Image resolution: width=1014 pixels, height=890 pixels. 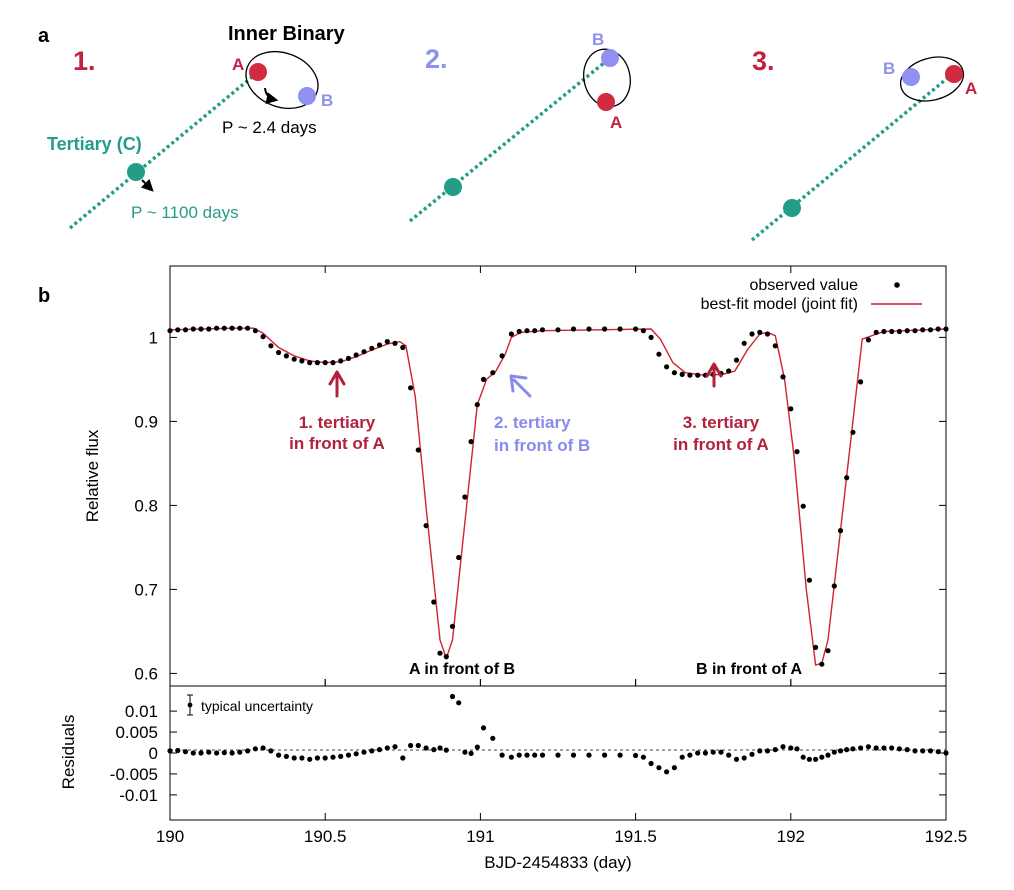 I want to click on annotation-2: 2. tertiary in front of B, so click(x=542, y=414).